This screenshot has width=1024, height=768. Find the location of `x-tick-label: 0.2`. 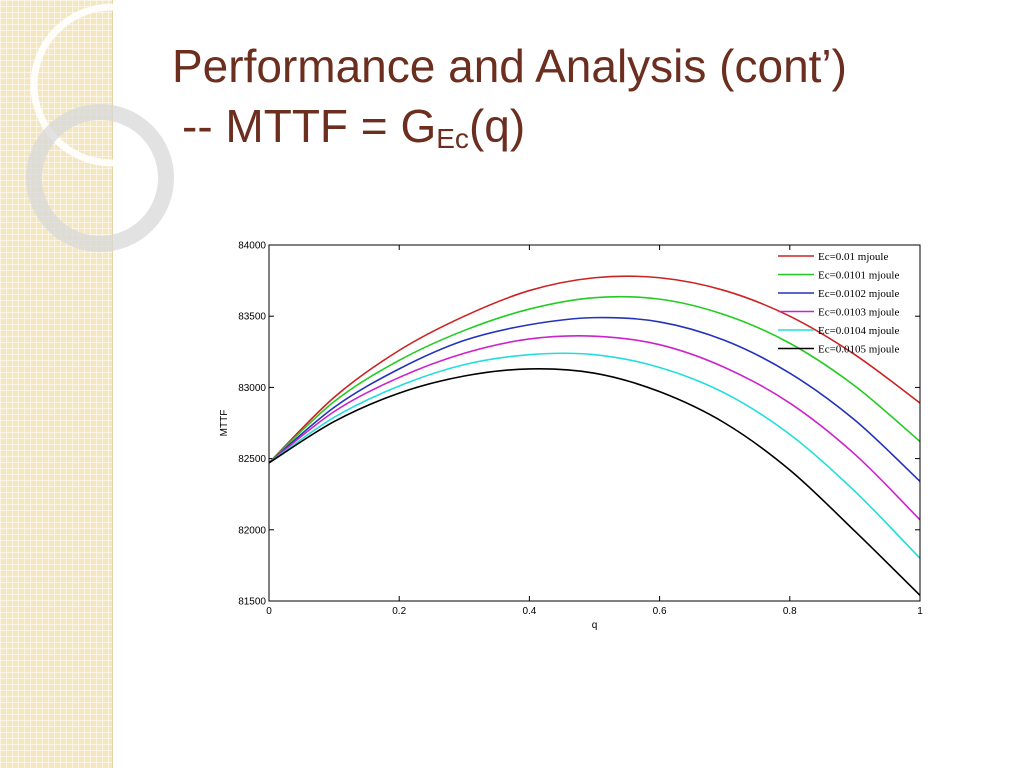

x-tick-label: 0.2 is located at coordinates (399, 611).